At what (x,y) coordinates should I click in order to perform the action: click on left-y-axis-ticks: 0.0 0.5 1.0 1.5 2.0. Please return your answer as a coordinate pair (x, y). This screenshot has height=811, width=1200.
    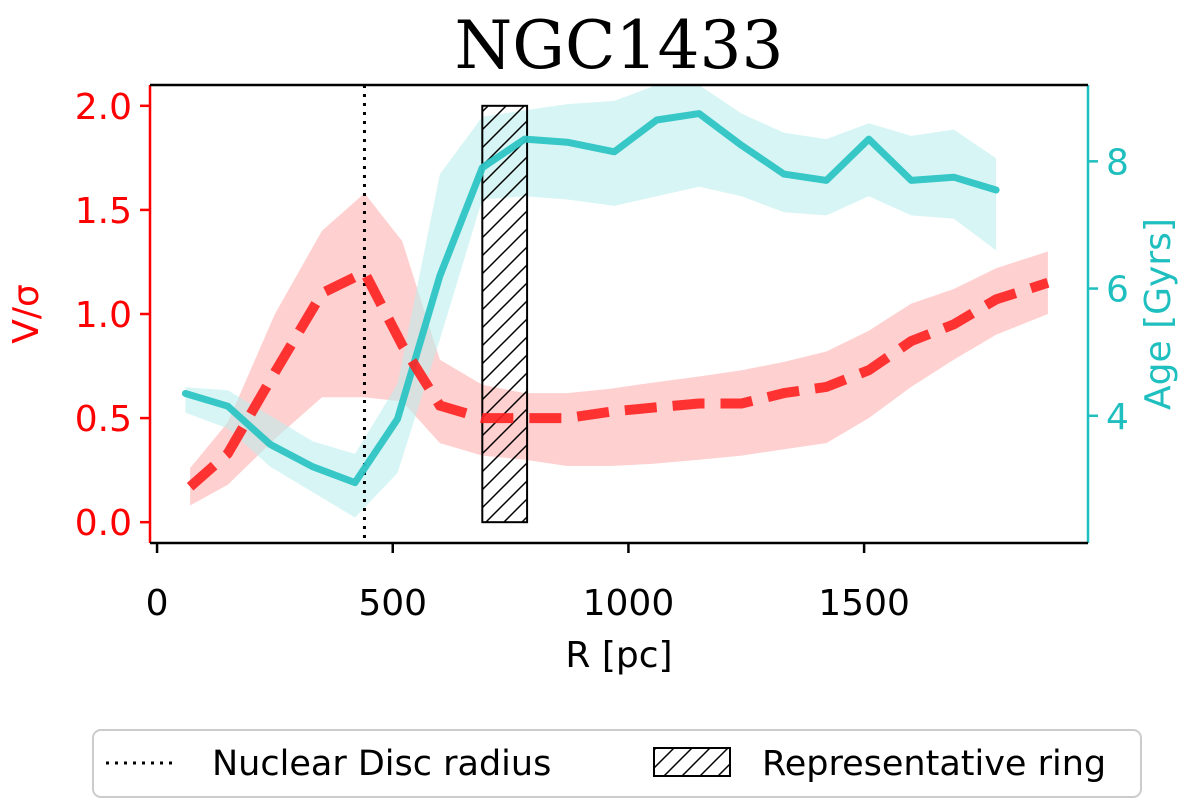
    Looking at the image, I should click on (112, 315).